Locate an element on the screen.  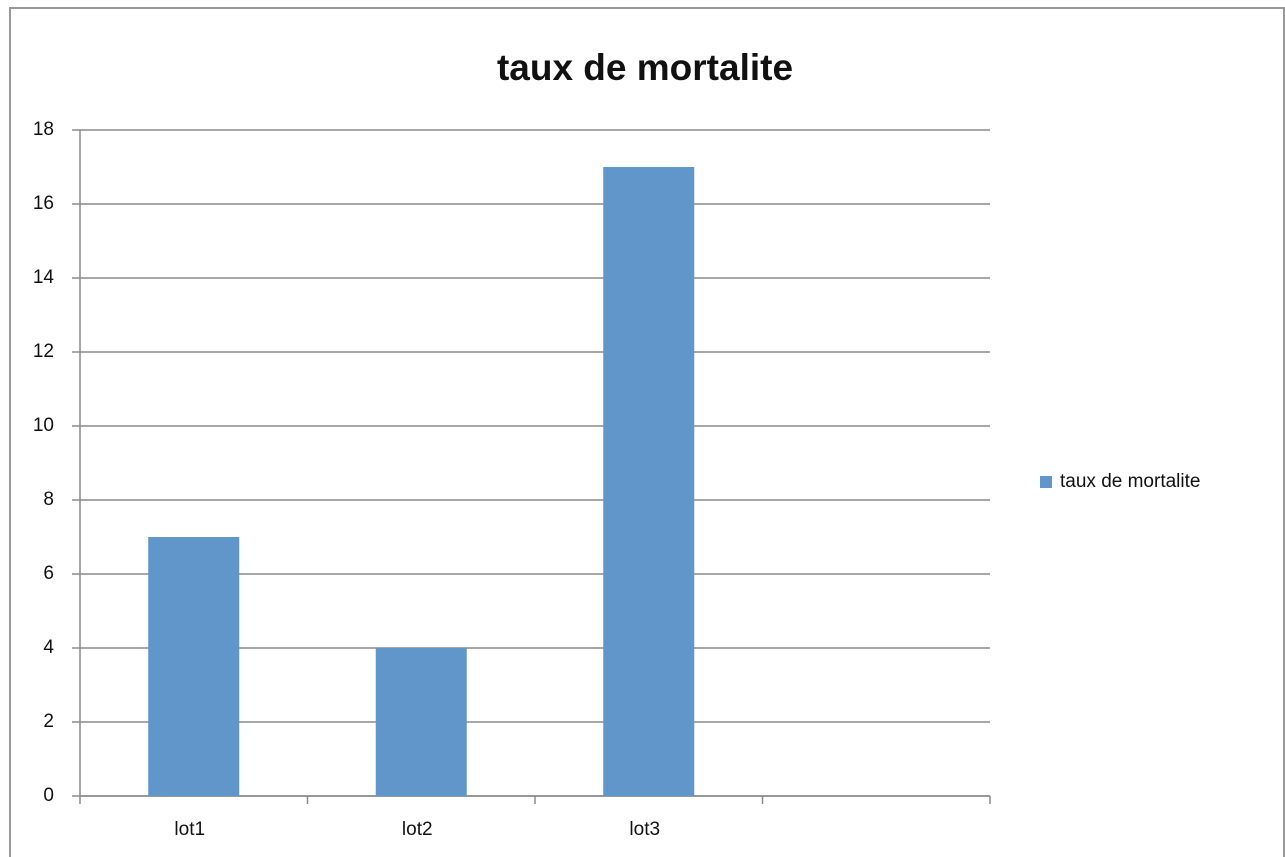
y-tick-label: 12 is located at coordinates (43, 351).